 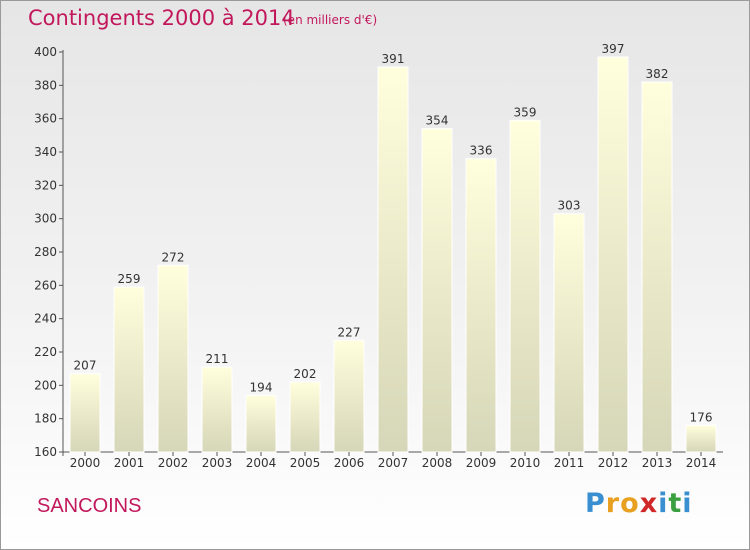 What do you see at coordinates (173, 257) in the screenshot?
I see `bar-value-label: 272` at bounding box center [173, 257].